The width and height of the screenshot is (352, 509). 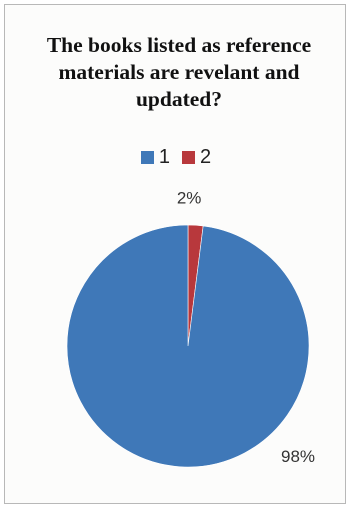 I want to click on data-label-2: 2%, so click(x=189, y=197).